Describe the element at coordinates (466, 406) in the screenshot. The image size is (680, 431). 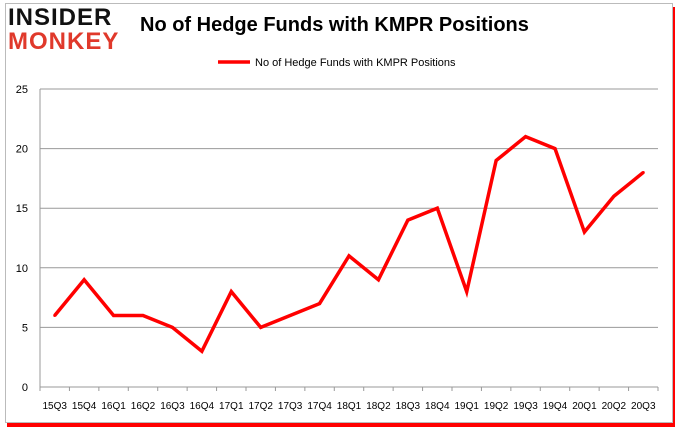
I see `x-tick-label: 19Q1` at that location.